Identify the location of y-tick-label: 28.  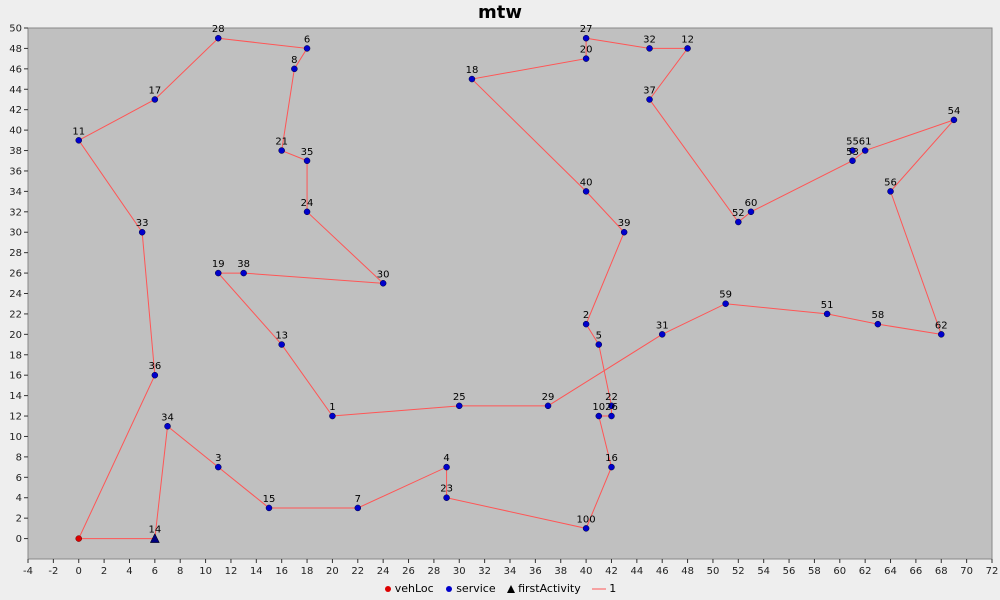
(15, 253).